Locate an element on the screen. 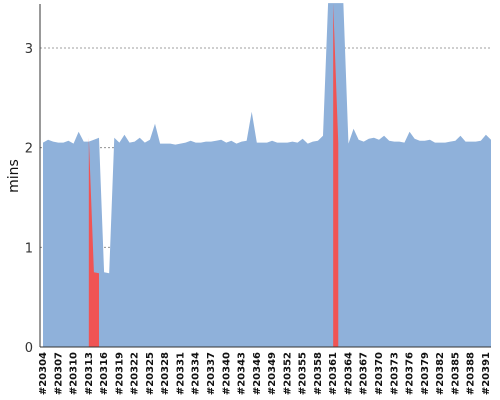 This screenshot has height=400, width=500. x-tick-label: #20388 is located at coordinates (471, 373).